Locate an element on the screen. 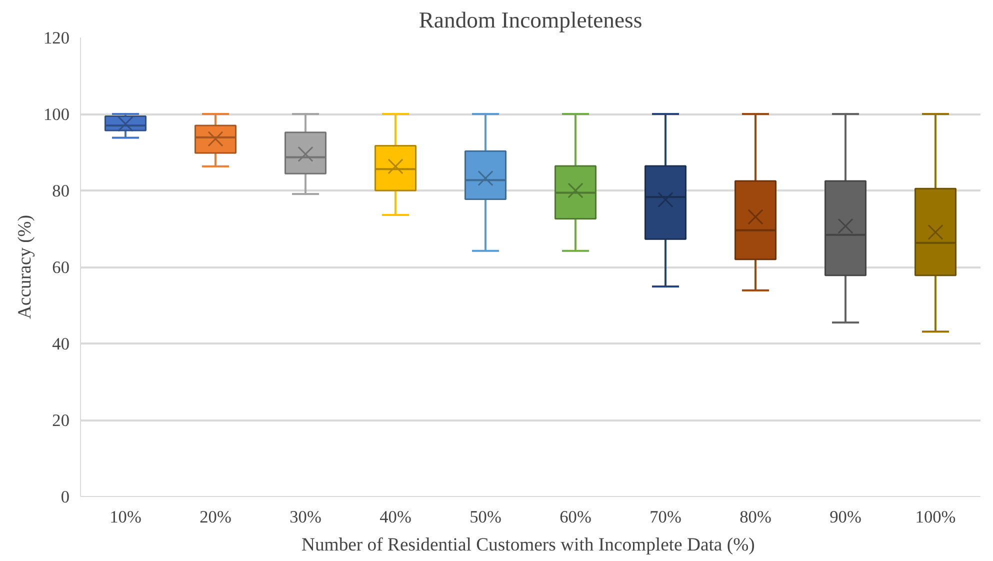  x-tick-label: 50% is located at coordinates (486, 517).